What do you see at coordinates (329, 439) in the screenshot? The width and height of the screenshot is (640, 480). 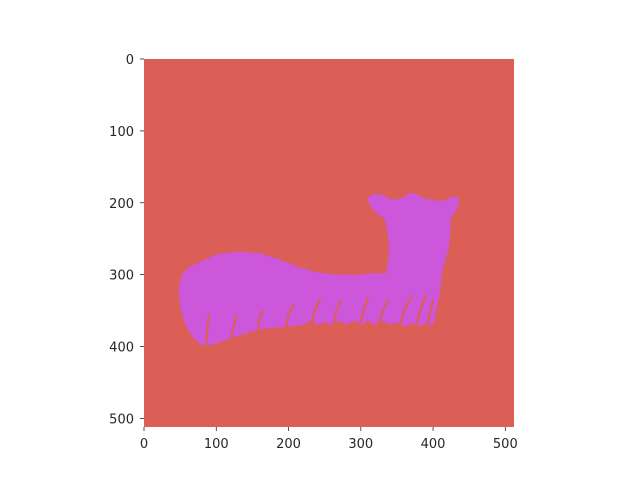 I see `x-axis: 0 100 200 300 400 500` at bounding box center [329, 439].